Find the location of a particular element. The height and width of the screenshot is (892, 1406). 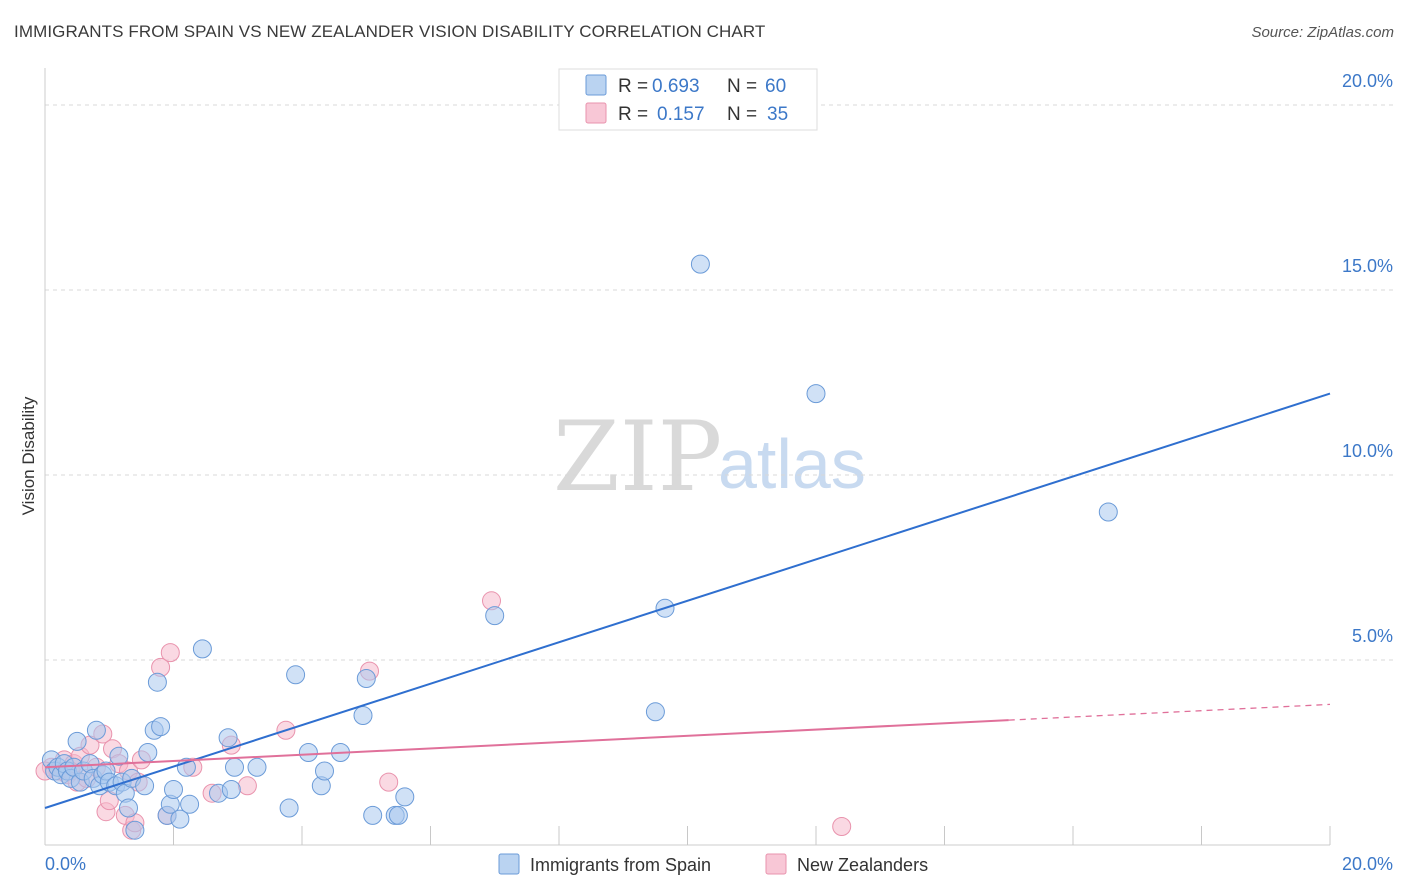

y-tick-label-0: 5.0% is located at coordinates (1372, 636).